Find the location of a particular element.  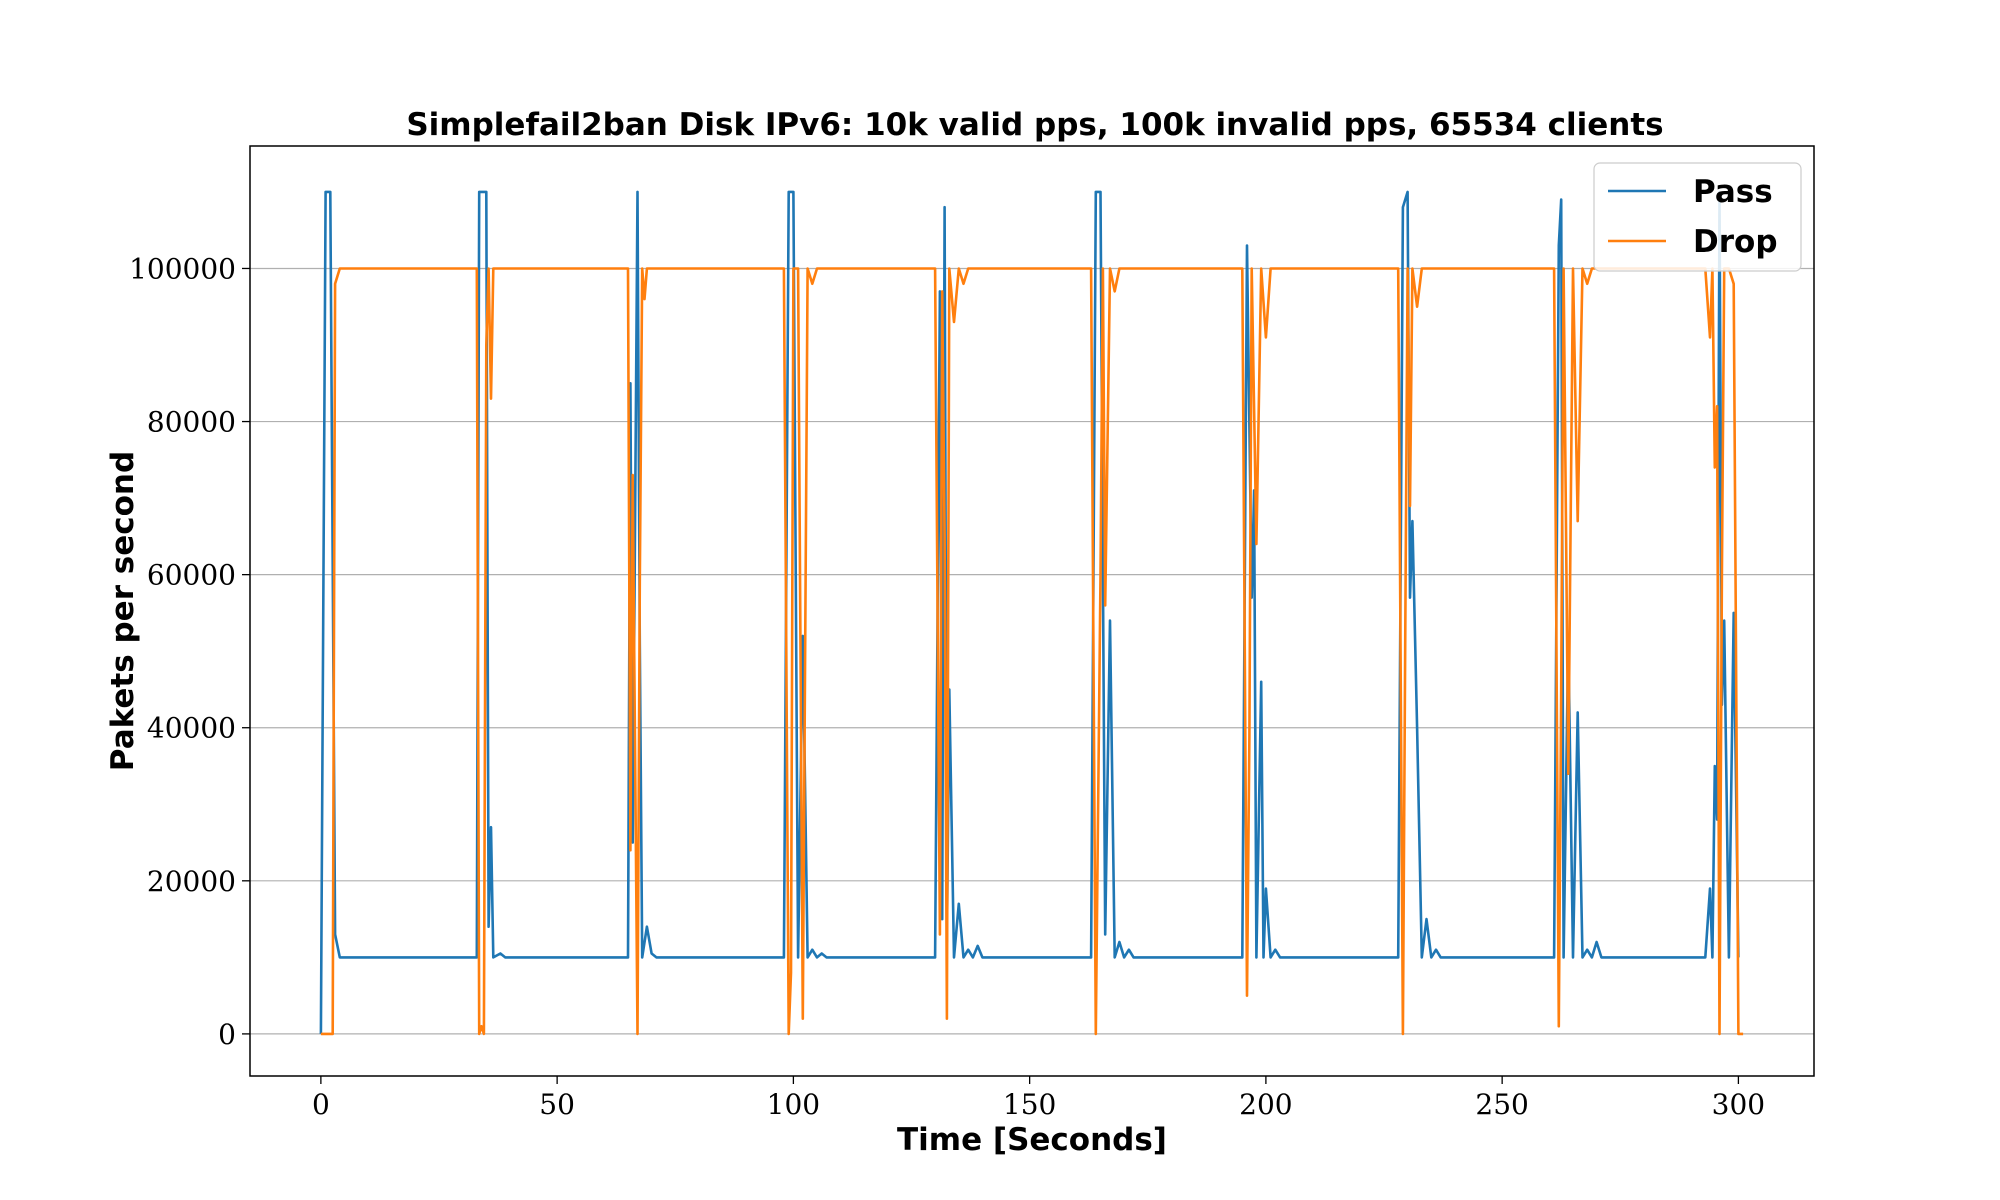

y-tick-label: 40000 is located at coordinates (191, 728).